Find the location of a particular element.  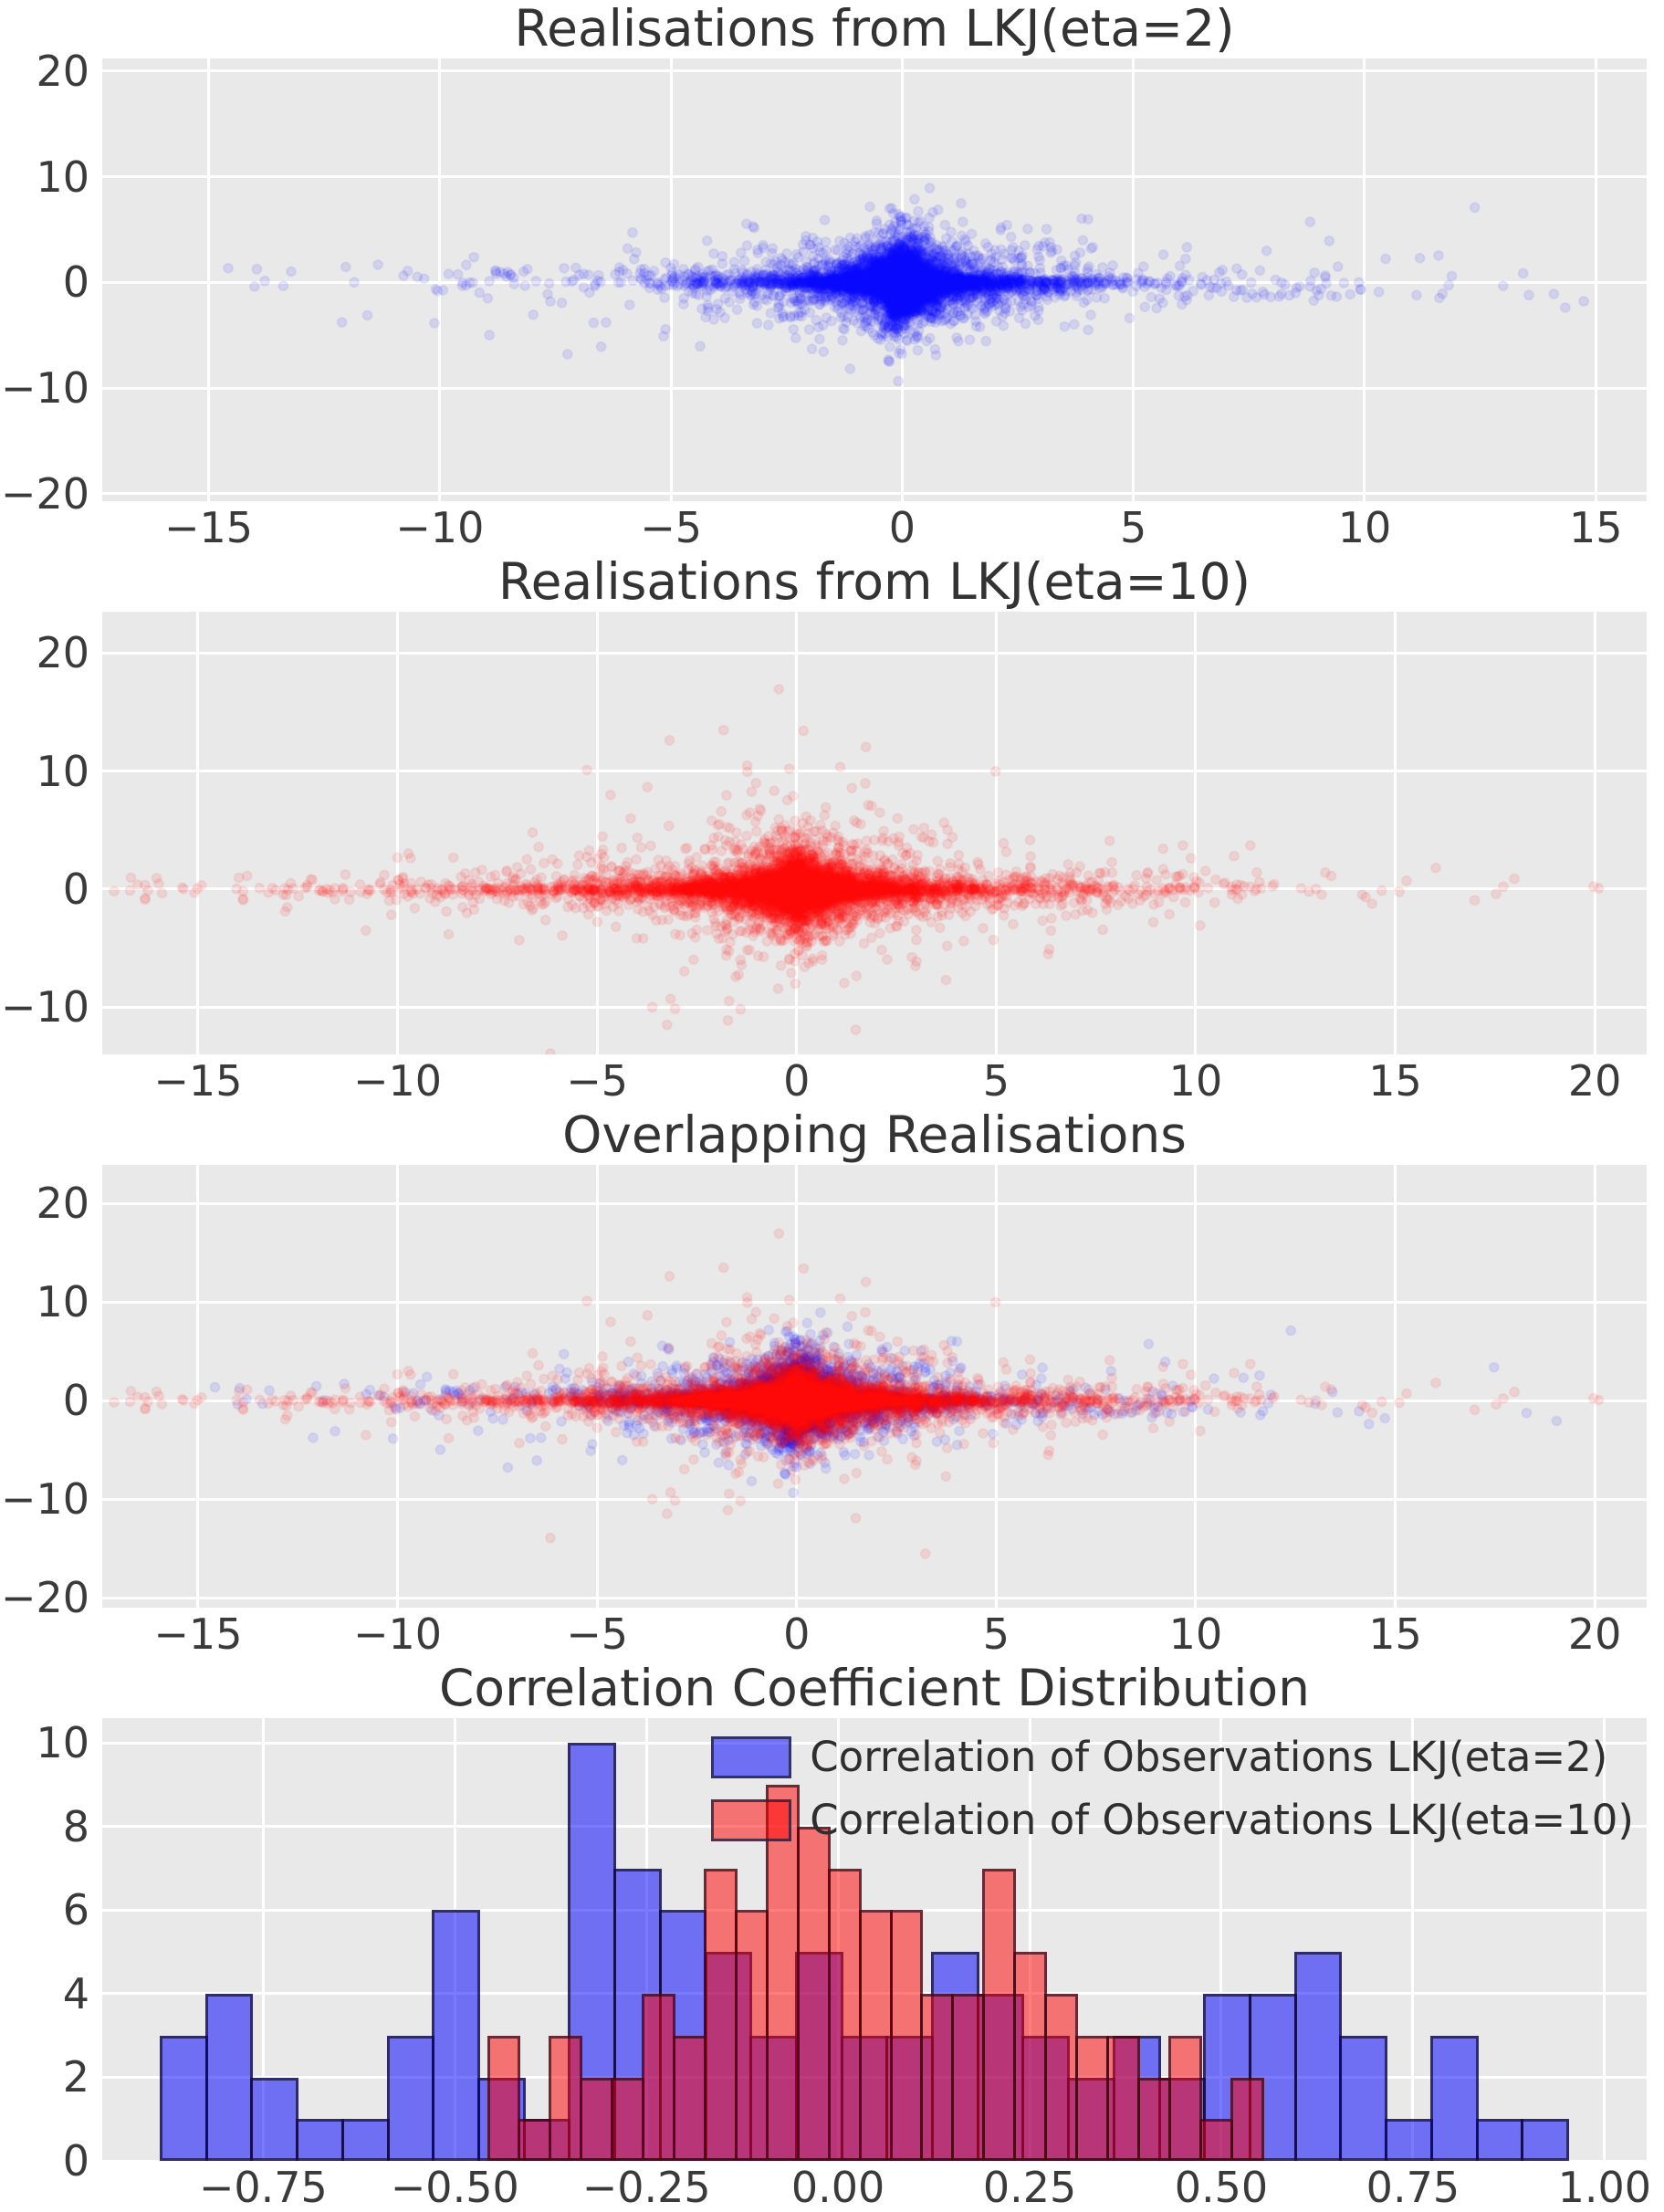

ytick-label-2: 2 is located at coordinates (75, 2077).